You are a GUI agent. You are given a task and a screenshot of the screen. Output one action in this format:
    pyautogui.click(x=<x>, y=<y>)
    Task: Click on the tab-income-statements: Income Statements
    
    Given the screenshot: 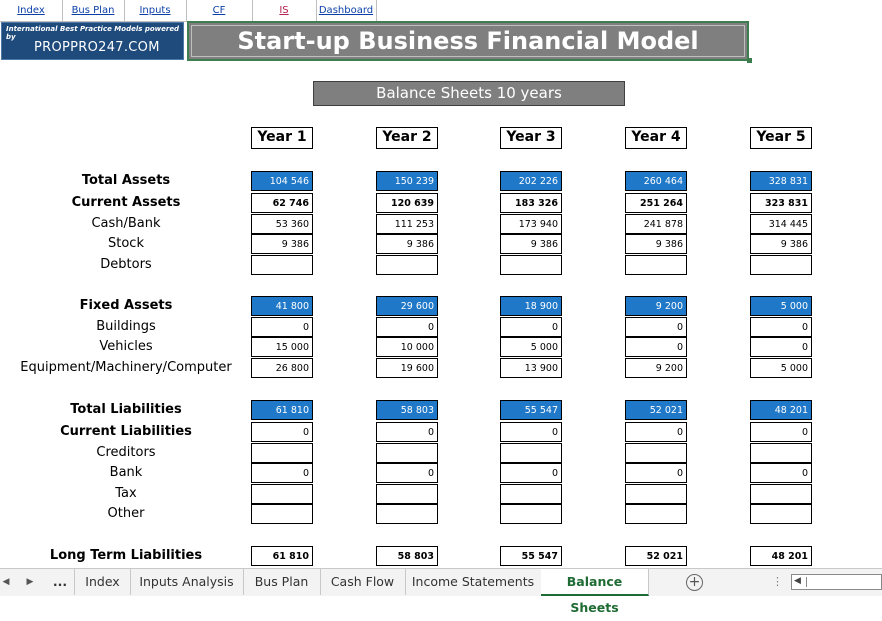 What is the action you would take?
    pyautogui.click(x=473, y=582)
    